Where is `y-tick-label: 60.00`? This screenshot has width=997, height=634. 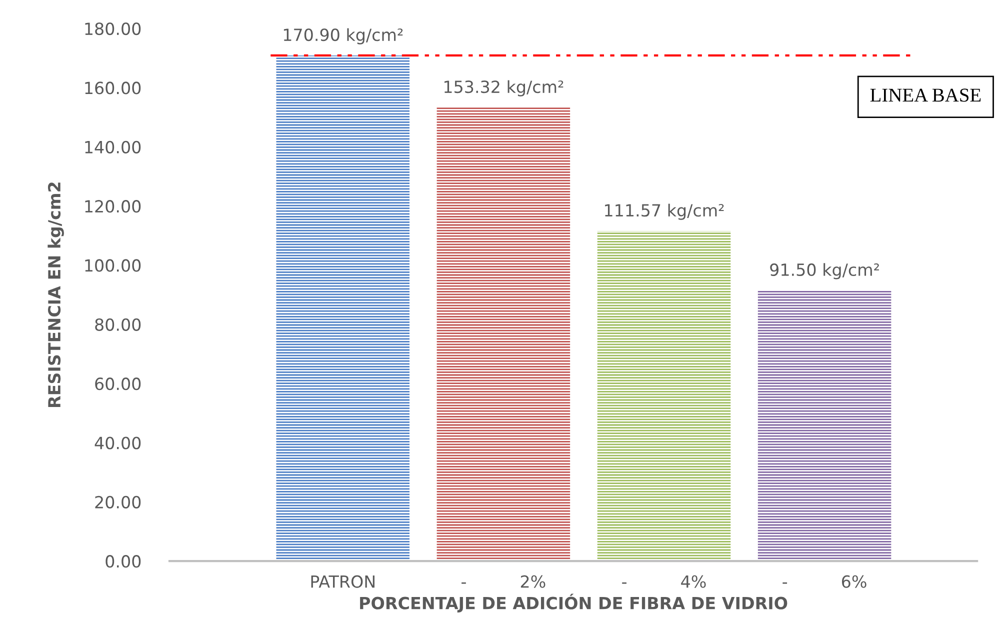 y-tick-label: 60.00 is located at coordinates (118, 384).